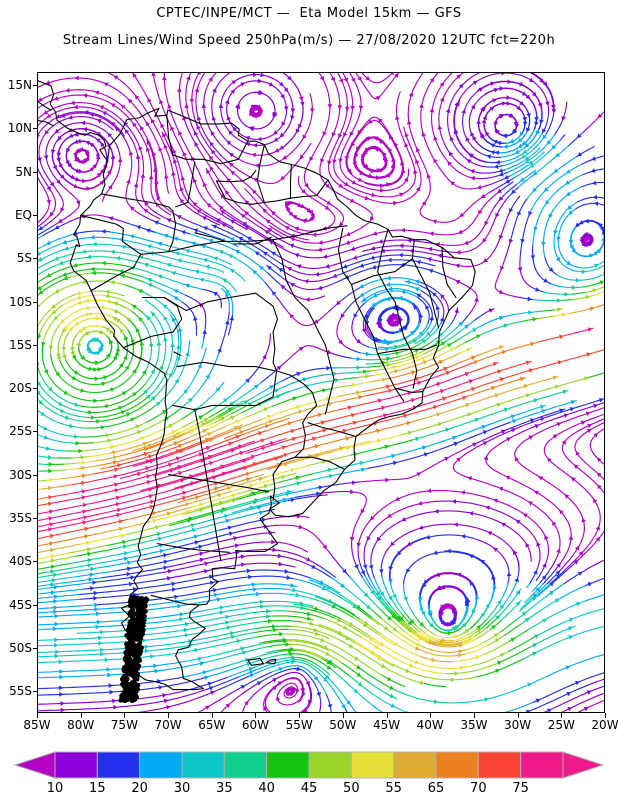  I want to click on colorbar-segment, so click(203, 765).